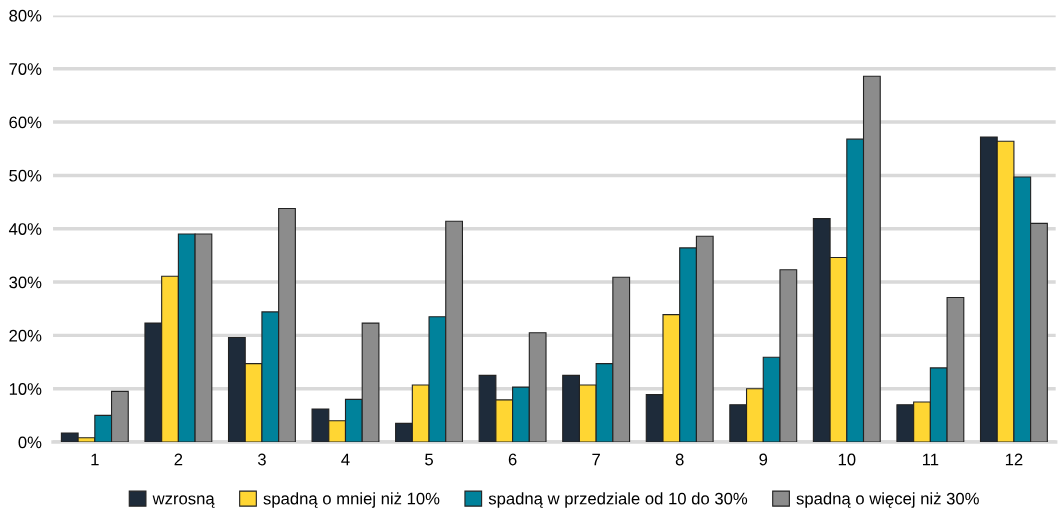 This screenshot has width=1061, height=514. Describe the element at coordinates (25, 122) in the screenshot. I see `y-tick-label: 60%` at that location.